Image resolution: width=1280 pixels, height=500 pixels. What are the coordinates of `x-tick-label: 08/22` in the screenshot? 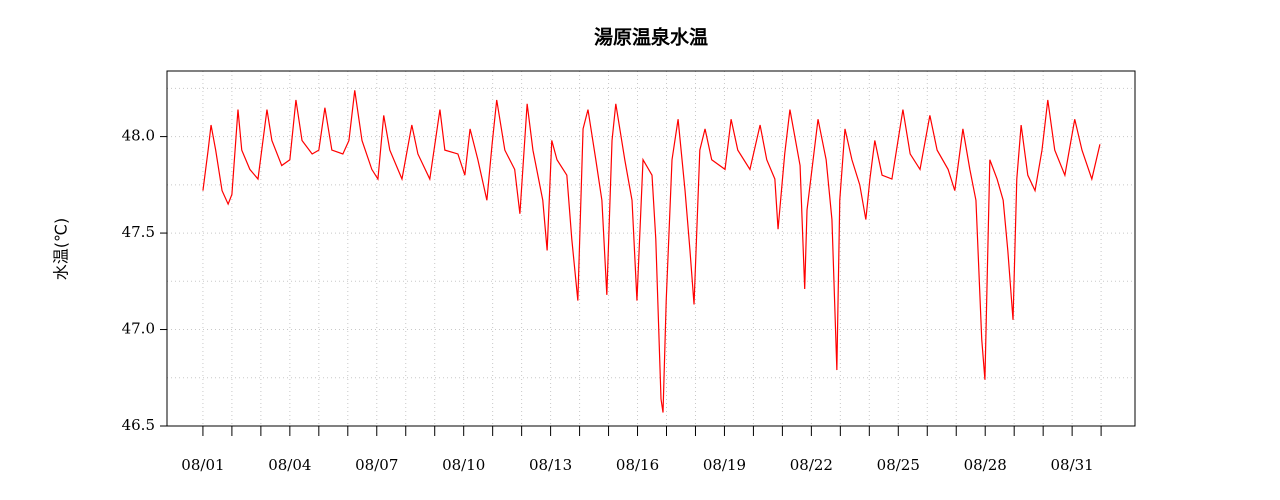 It's located at (811, 465).